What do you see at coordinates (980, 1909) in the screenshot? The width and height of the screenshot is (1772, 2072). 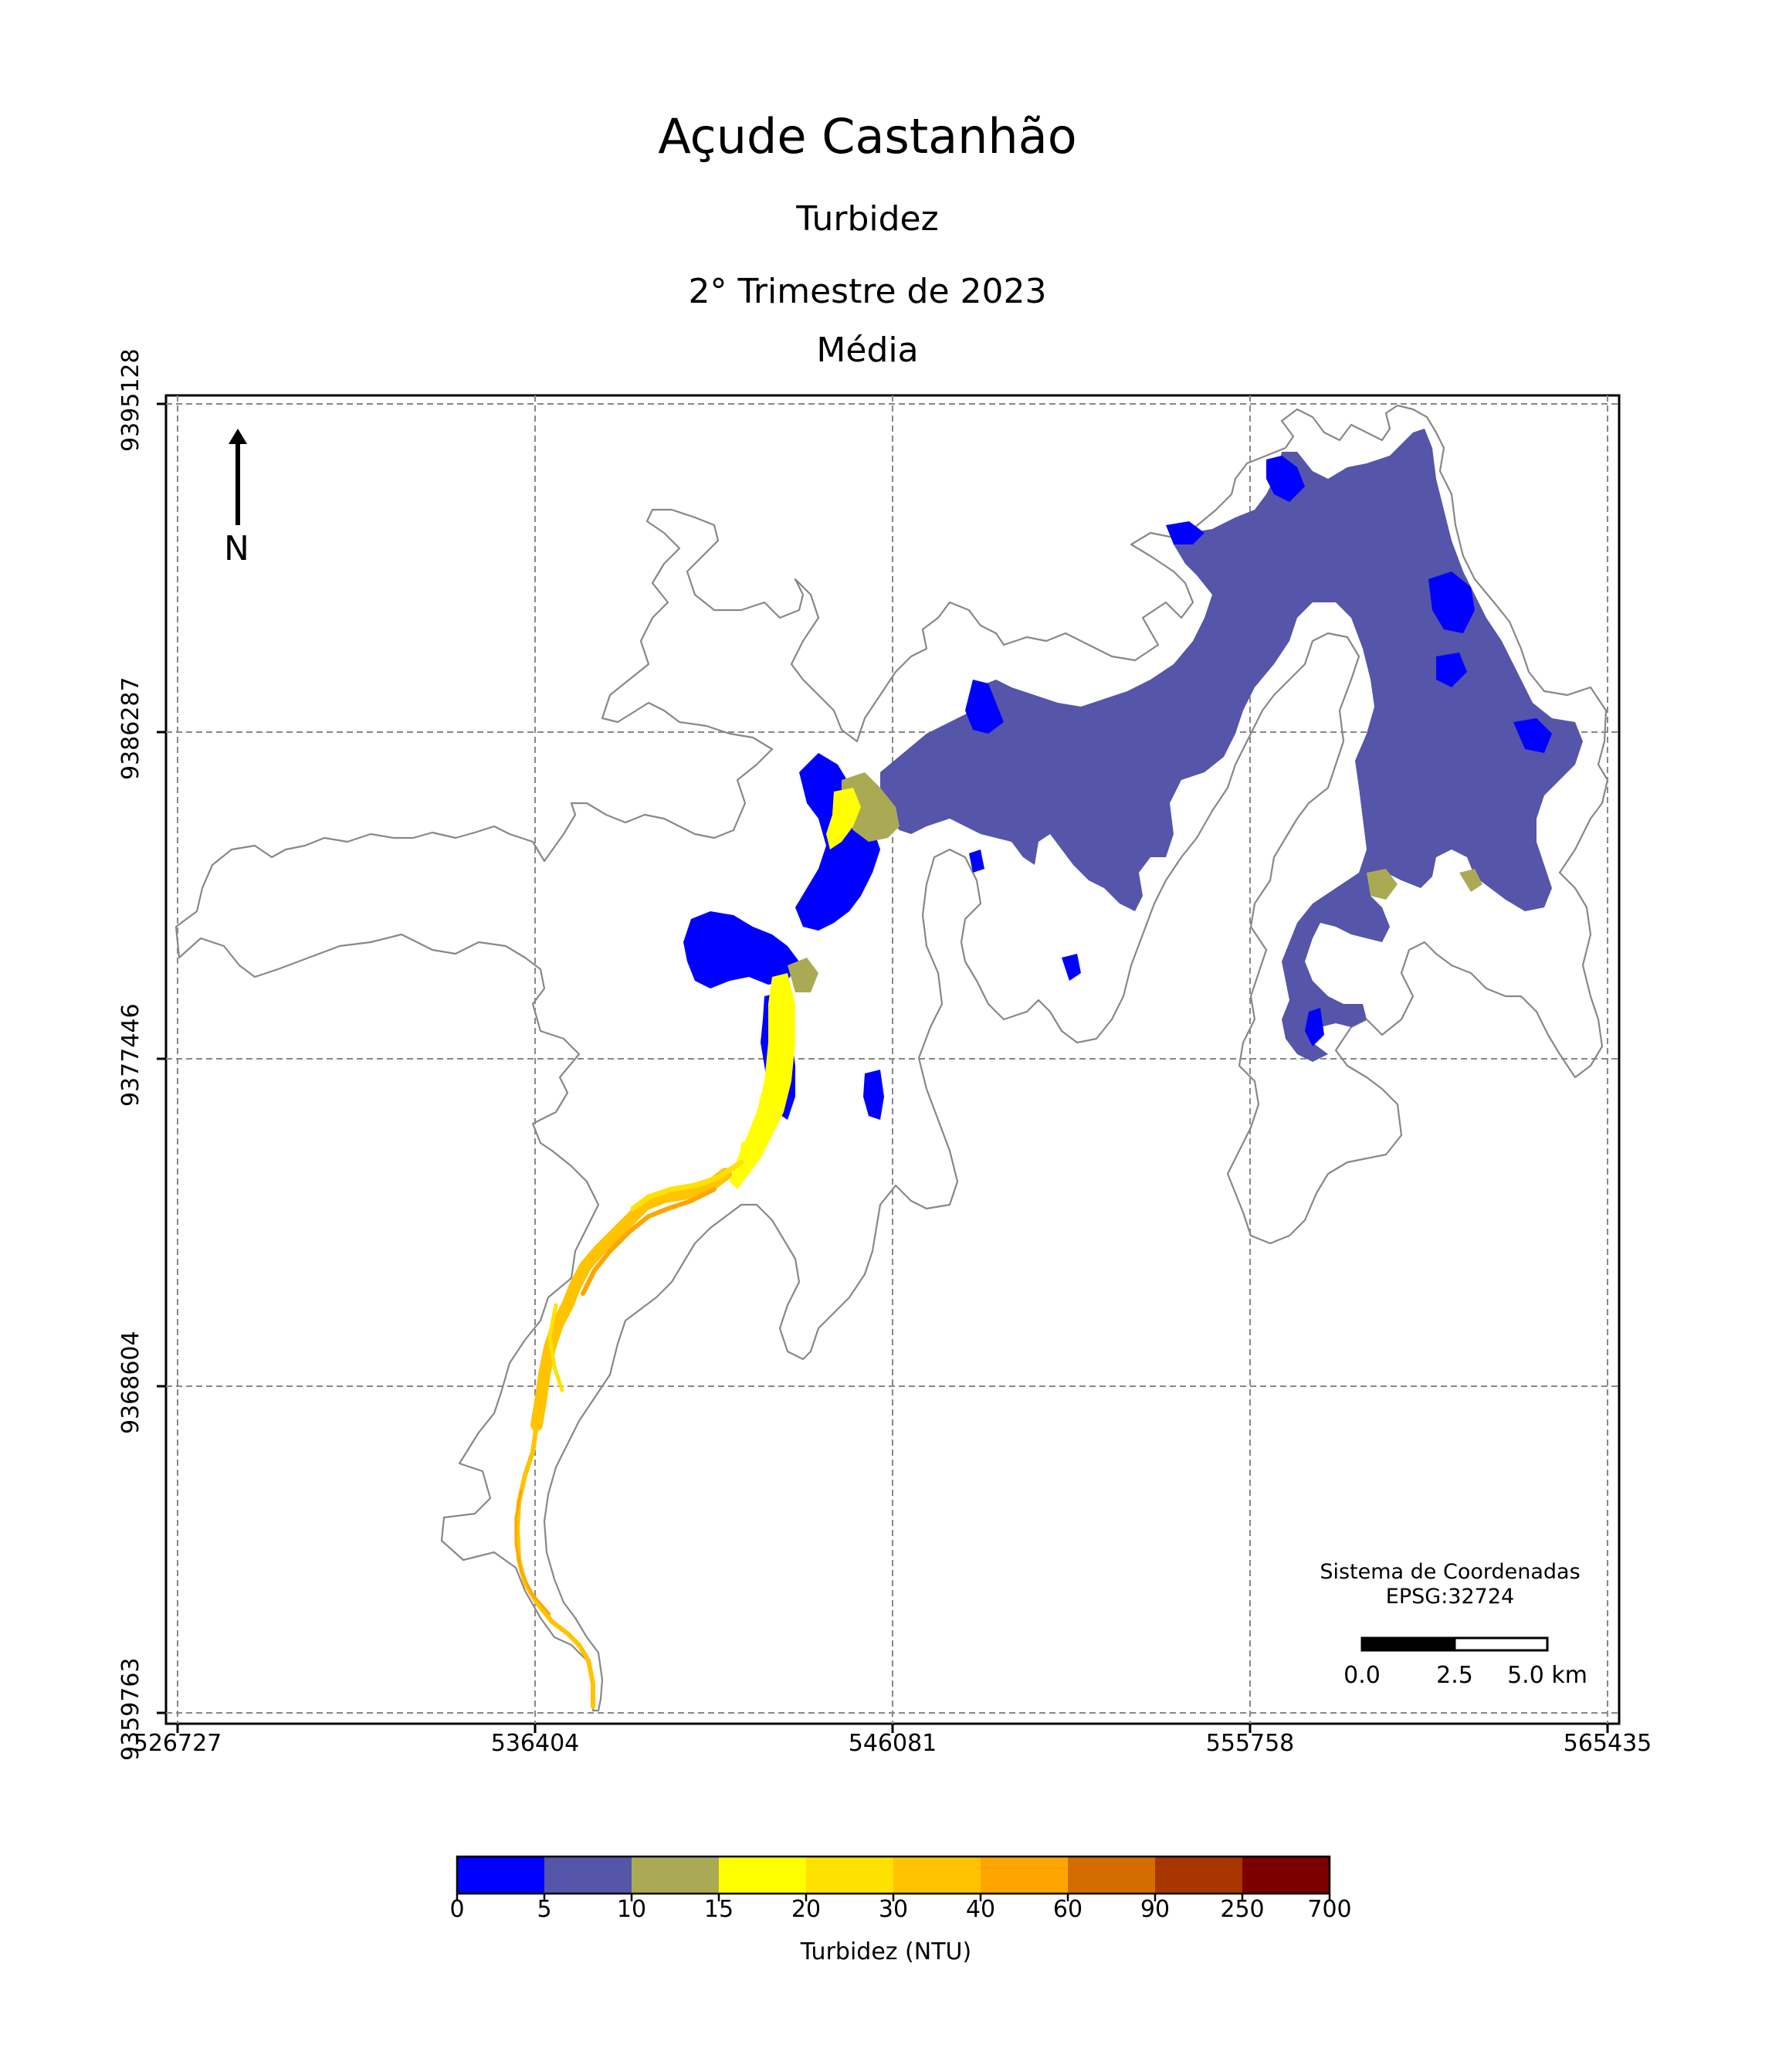 I see `colorbar-tick-label: 40` at bounding box center [980, 1909].